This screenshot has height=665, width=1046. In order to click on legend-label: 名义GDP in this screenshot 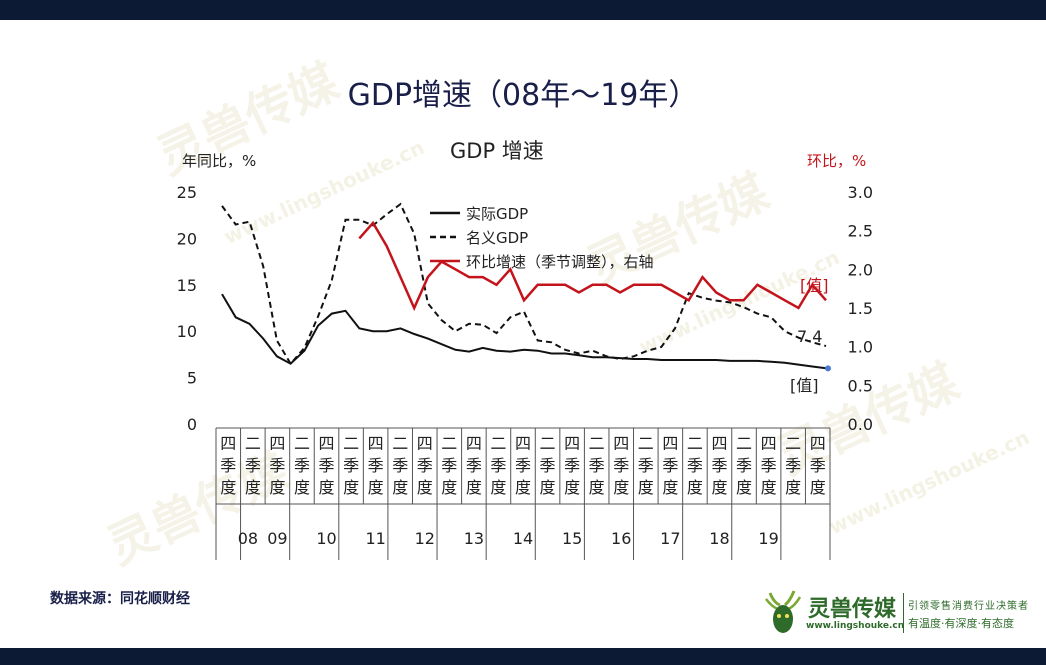, I will do `click(497, 238)`.